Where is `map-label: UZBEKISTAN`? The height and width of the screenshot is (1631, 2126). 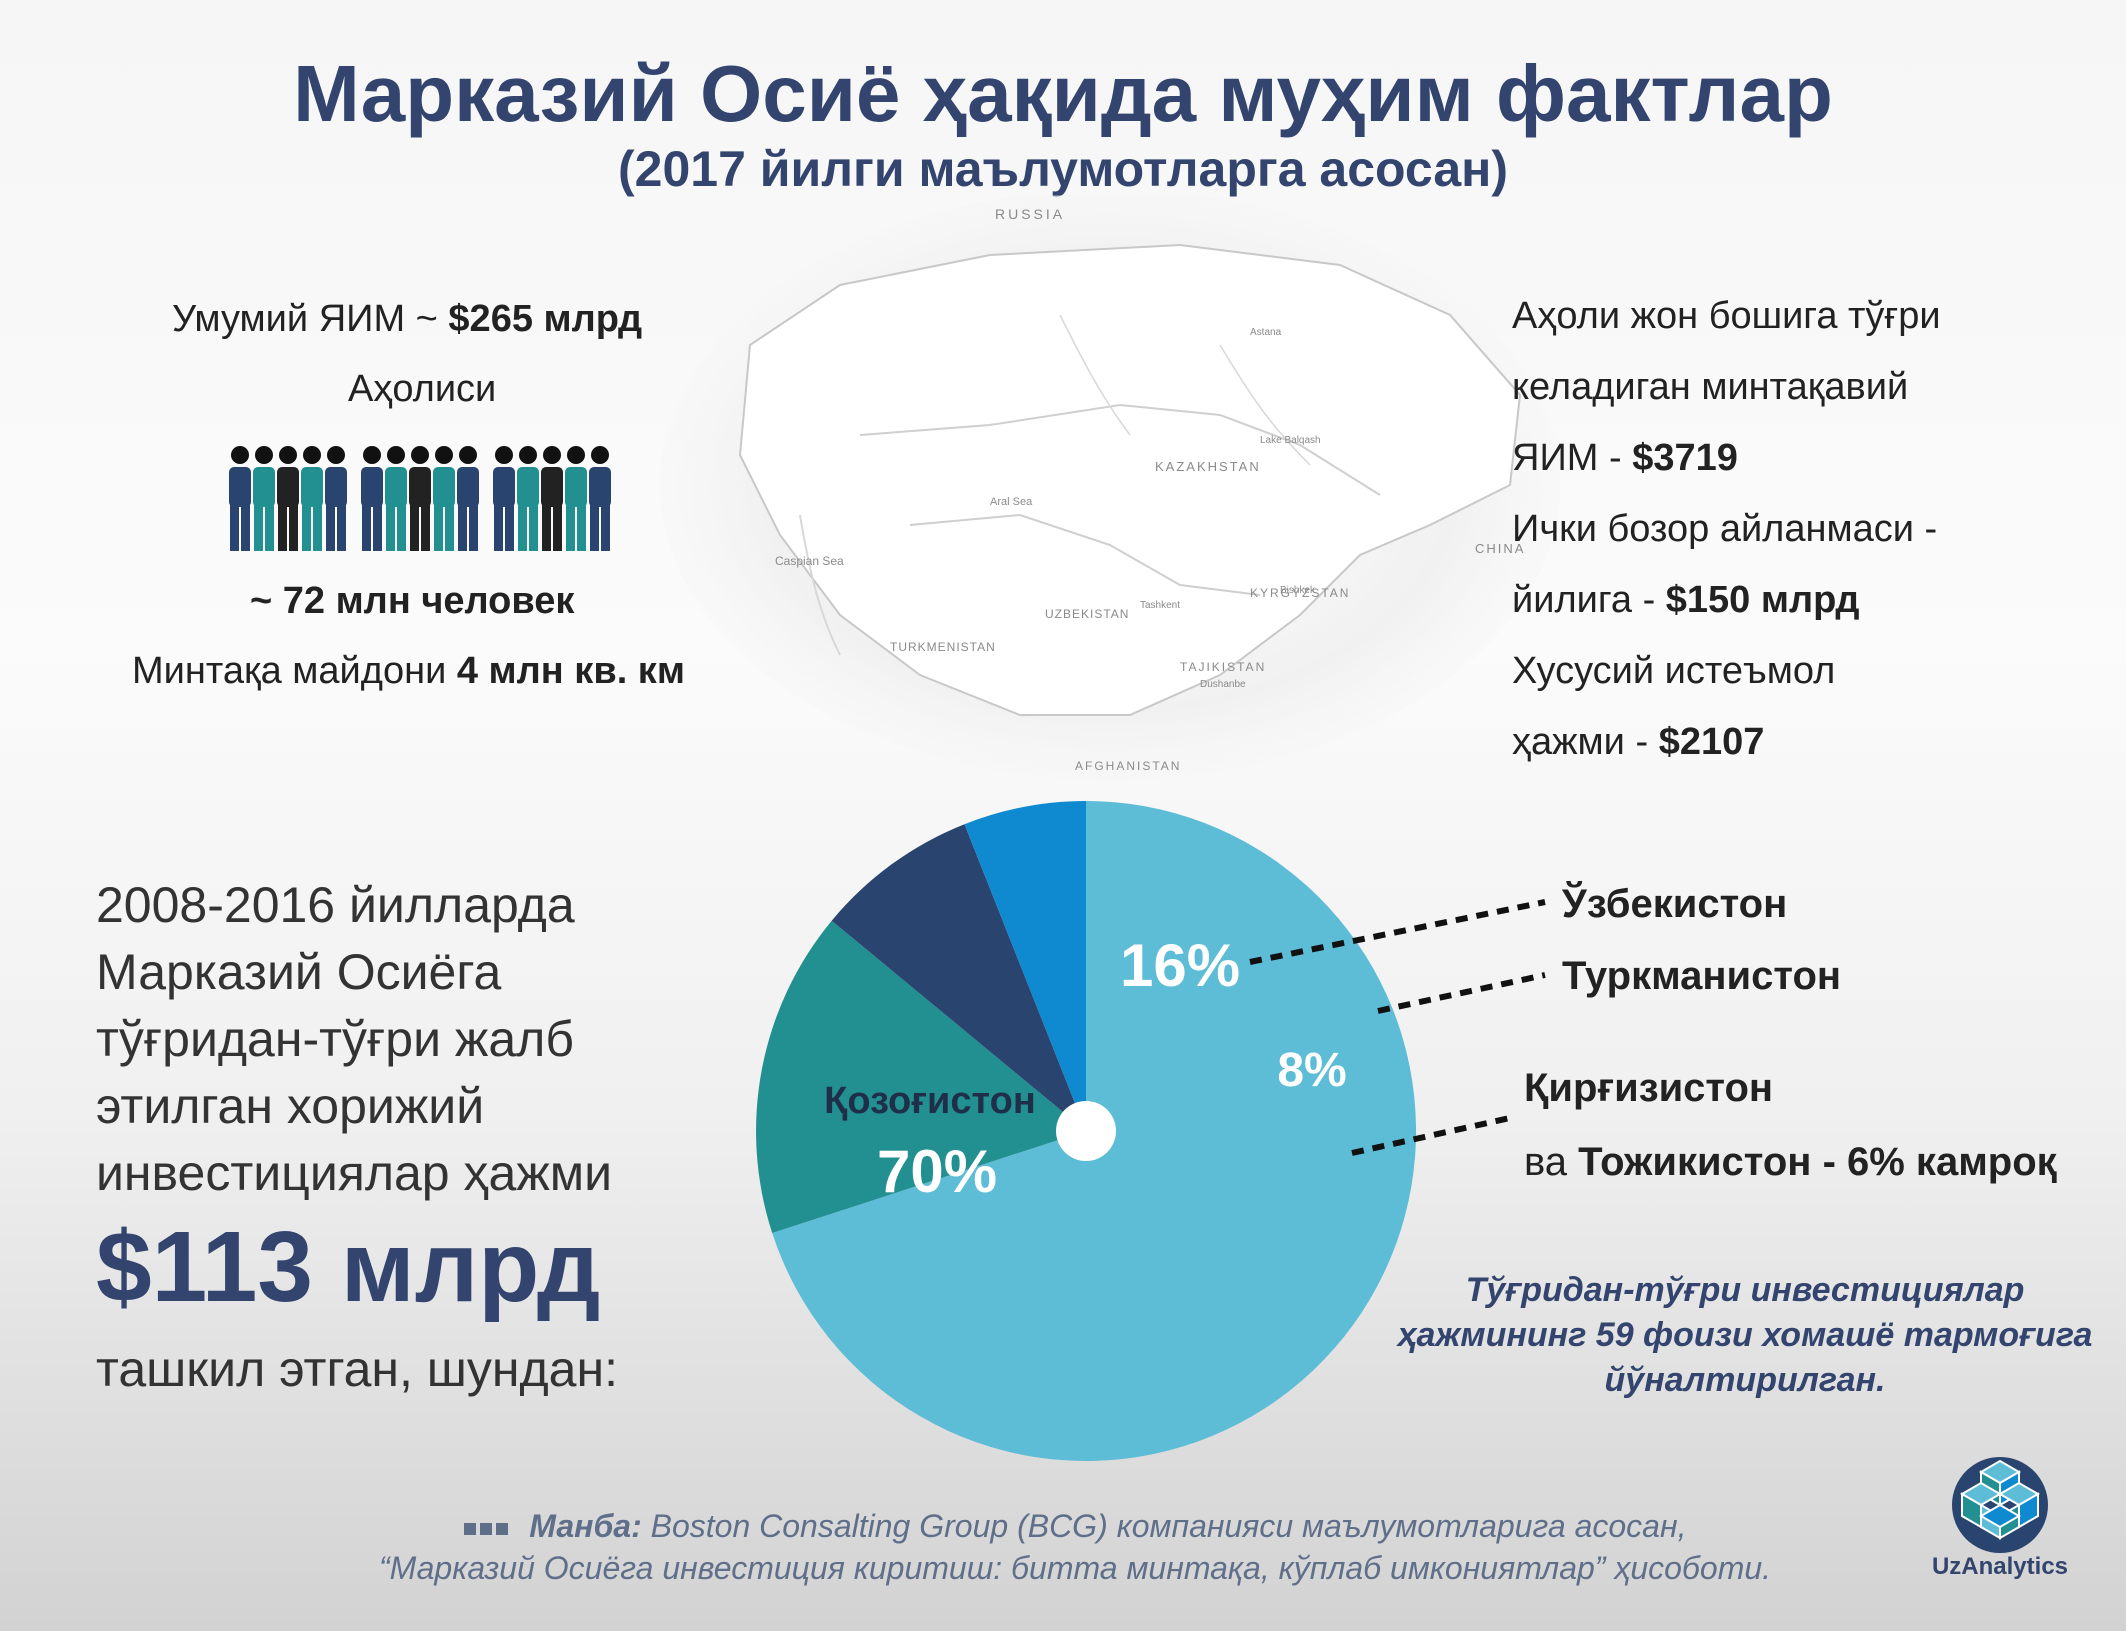
map-label: UZBEKISTAN is located at coordinates (1087, 614).